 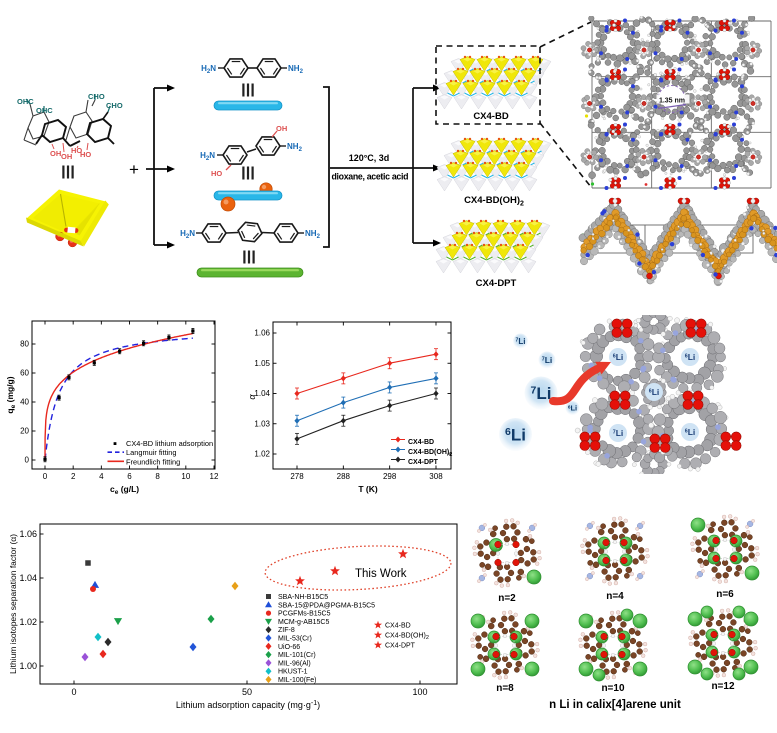 What do you see at coordinates (293, 672) in the screenshot?
I see `svg-text: HKUST-1` at bounding box center [293, 672].